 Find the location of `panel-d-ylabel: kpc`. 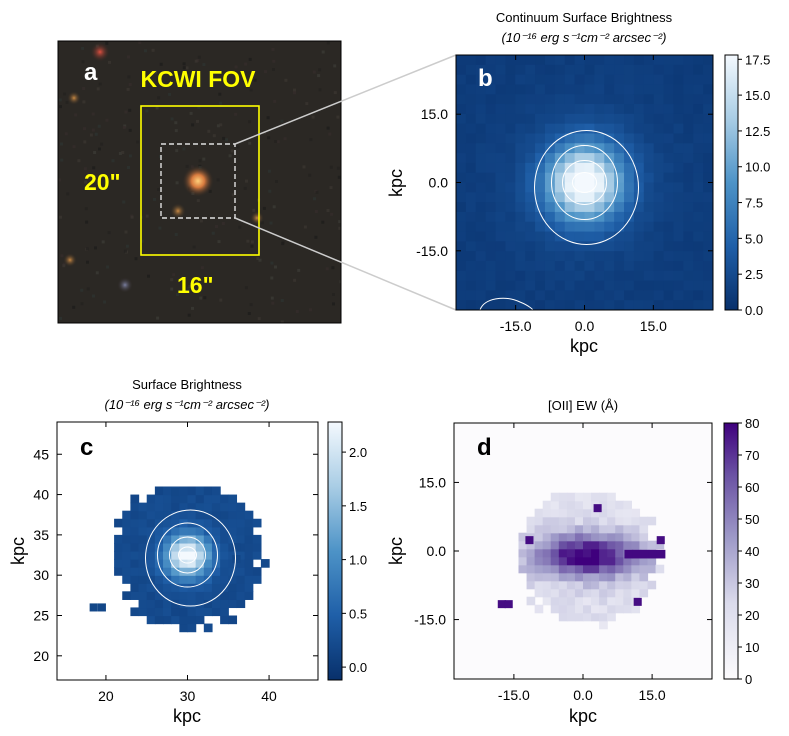

panel-d-ylabel: kpc is located at coordinates (396, 551).